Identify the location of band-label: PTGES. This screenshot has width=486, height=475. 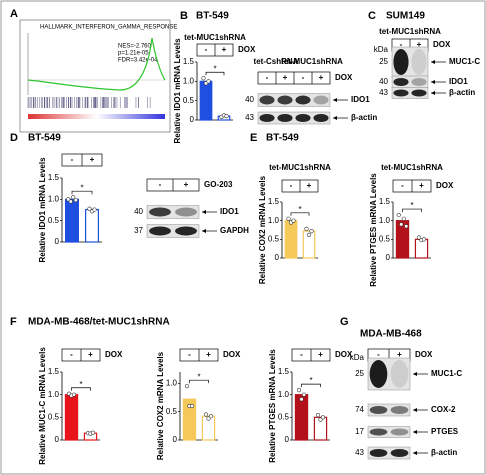
(445, 431).